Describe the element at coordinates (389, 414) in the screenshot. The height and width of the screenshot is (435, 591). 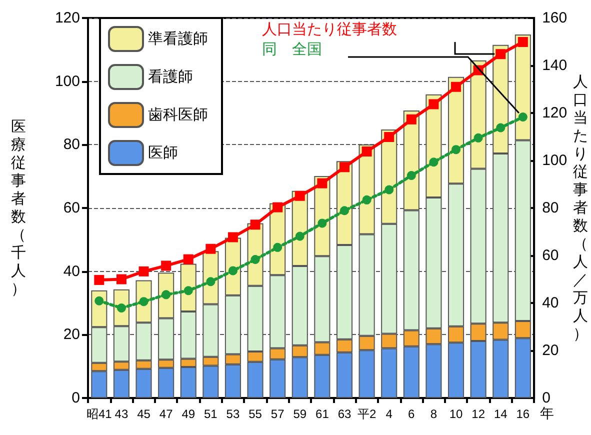
I see `x-tick-label: 4` at that location.